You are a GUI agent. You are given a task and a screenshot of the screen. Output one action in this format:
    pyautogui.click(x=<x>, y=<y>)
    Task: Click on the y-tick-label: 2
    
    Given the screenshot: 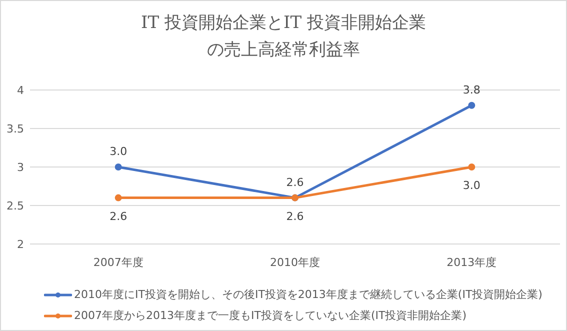 What is the action you would take?
    pyautogui.click(x=20, y=244)
    